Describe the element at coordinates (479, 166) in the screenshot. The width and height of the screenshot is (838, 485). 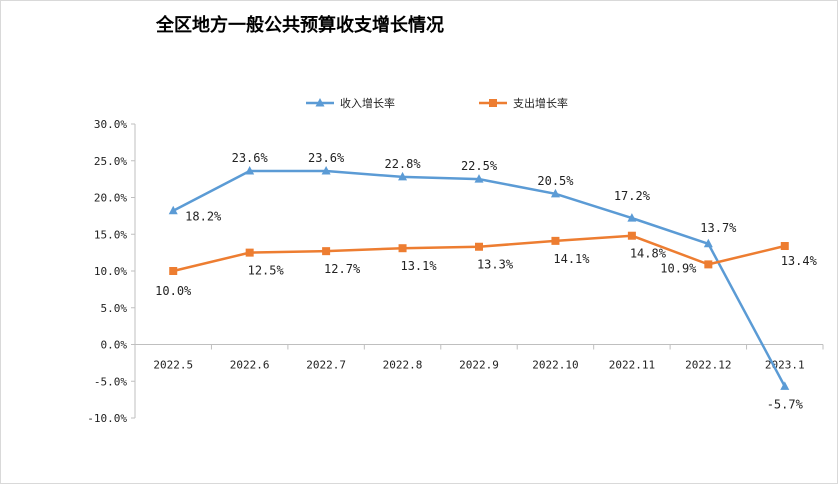
I see `data-label: 22.5%` at that location.